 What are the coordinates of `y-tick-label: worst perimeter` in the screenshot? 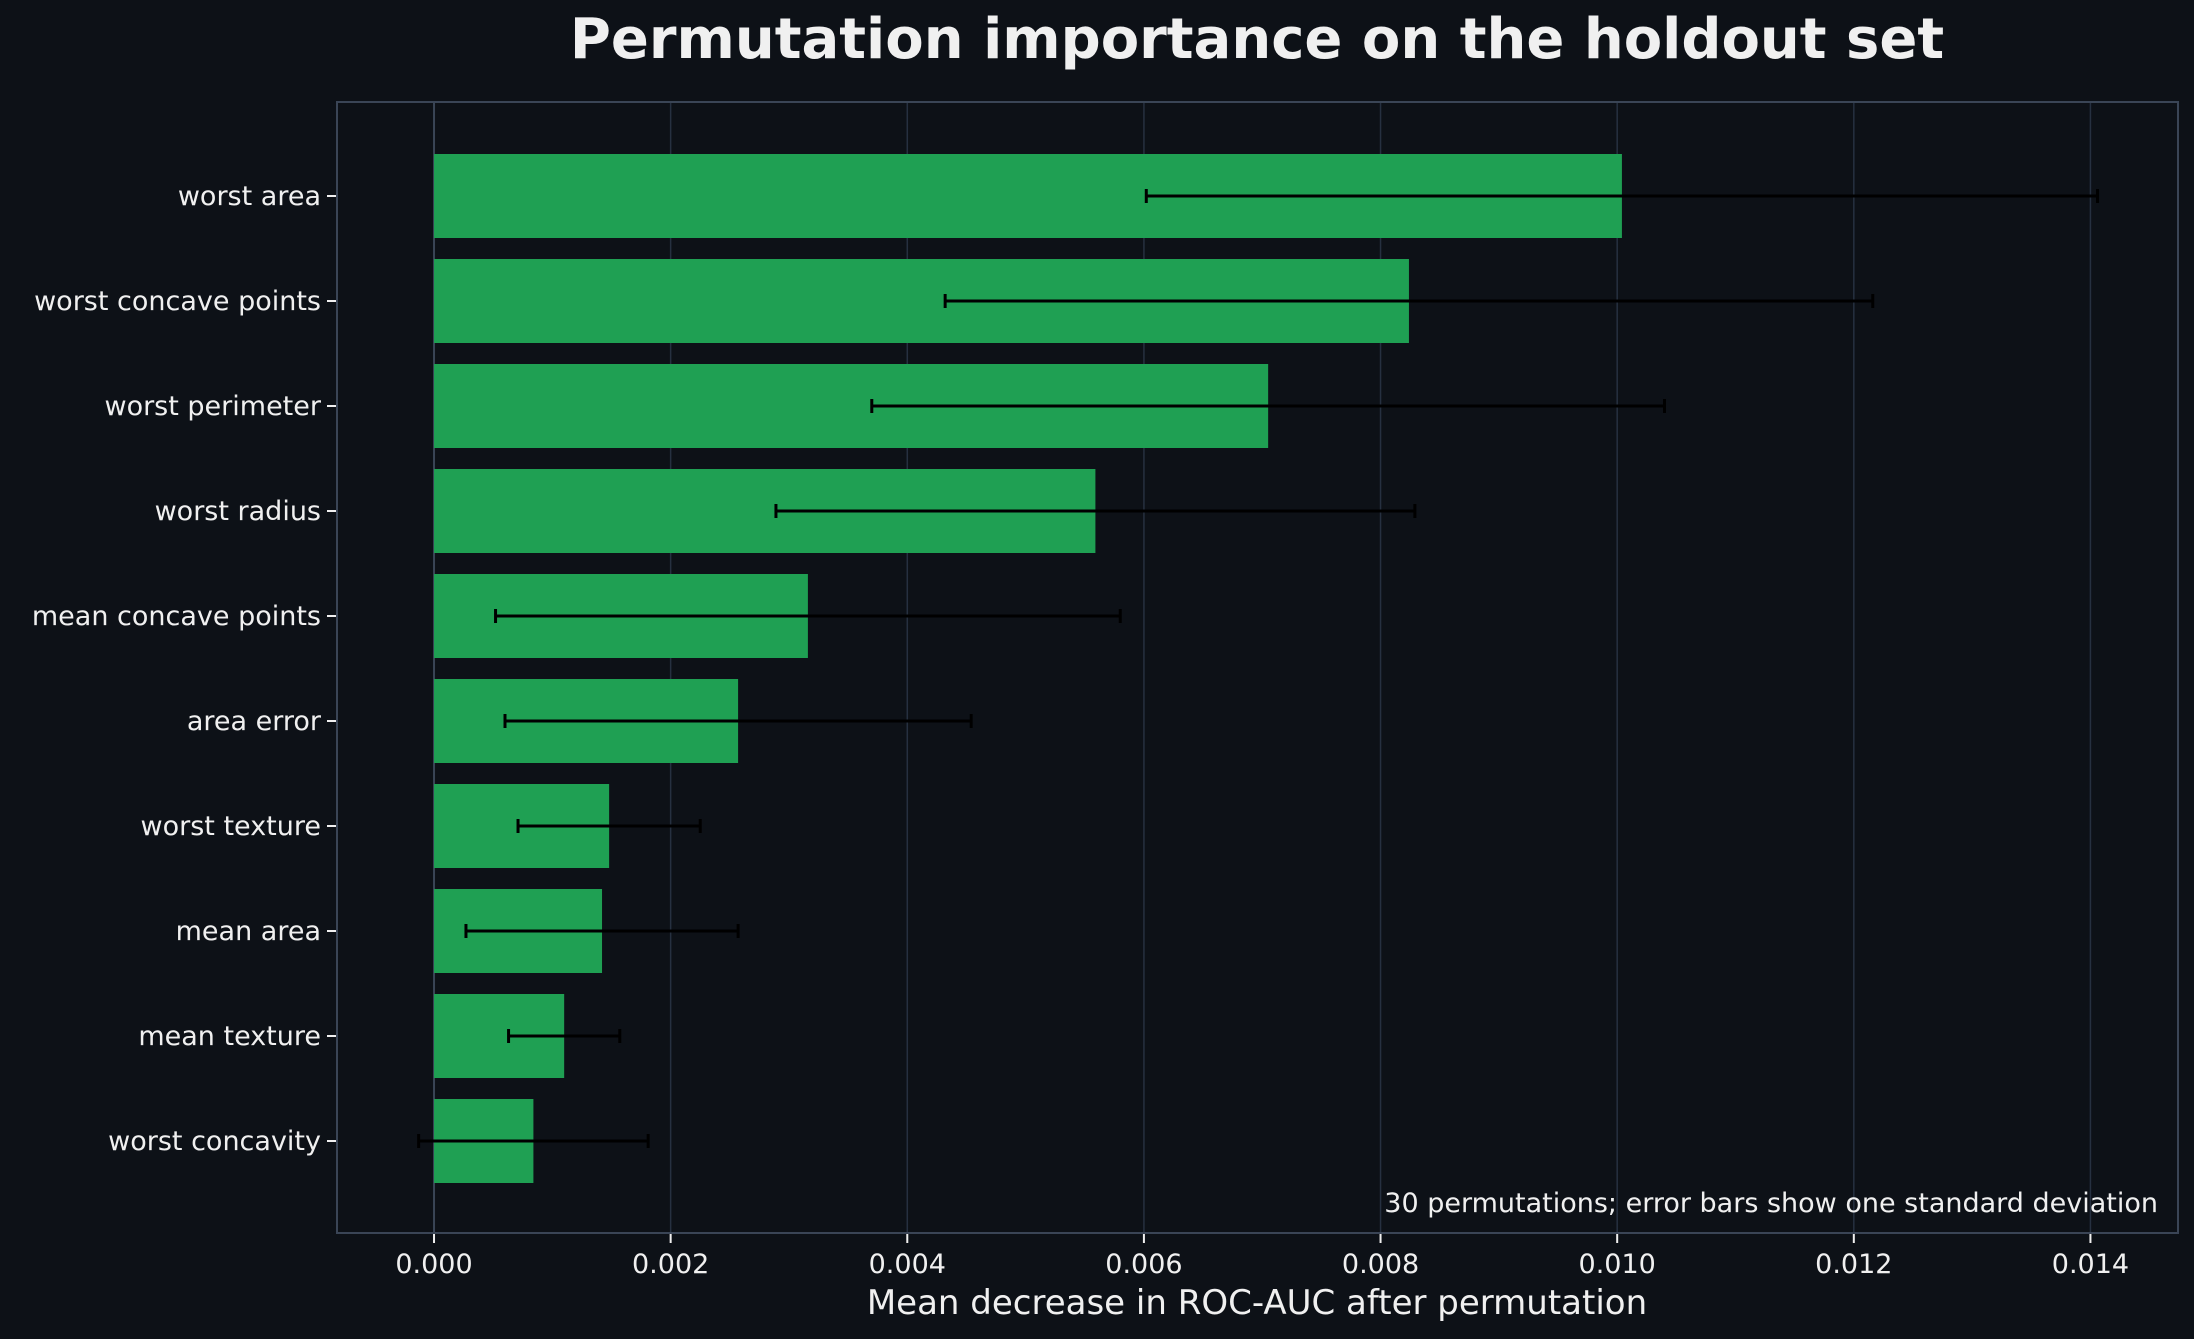 It's located at (212, 406).